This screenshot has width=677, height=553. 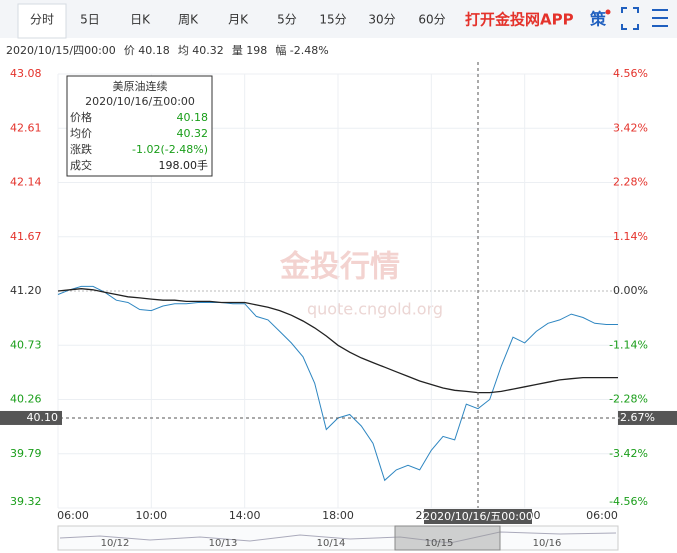 What do you see at coordinates (26, 453) in the screenshot?
I see `y-tick-label: 39.79` at bounding box center [26, 453].